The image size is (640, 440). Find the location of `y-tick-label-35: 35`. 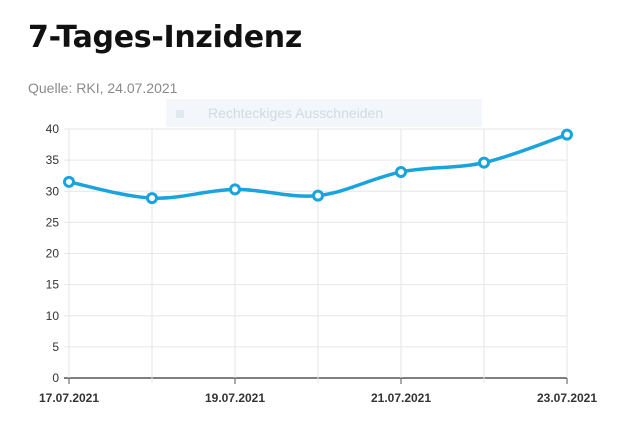

y-tick-label-35: 35 is located at coordinates (53, 160).